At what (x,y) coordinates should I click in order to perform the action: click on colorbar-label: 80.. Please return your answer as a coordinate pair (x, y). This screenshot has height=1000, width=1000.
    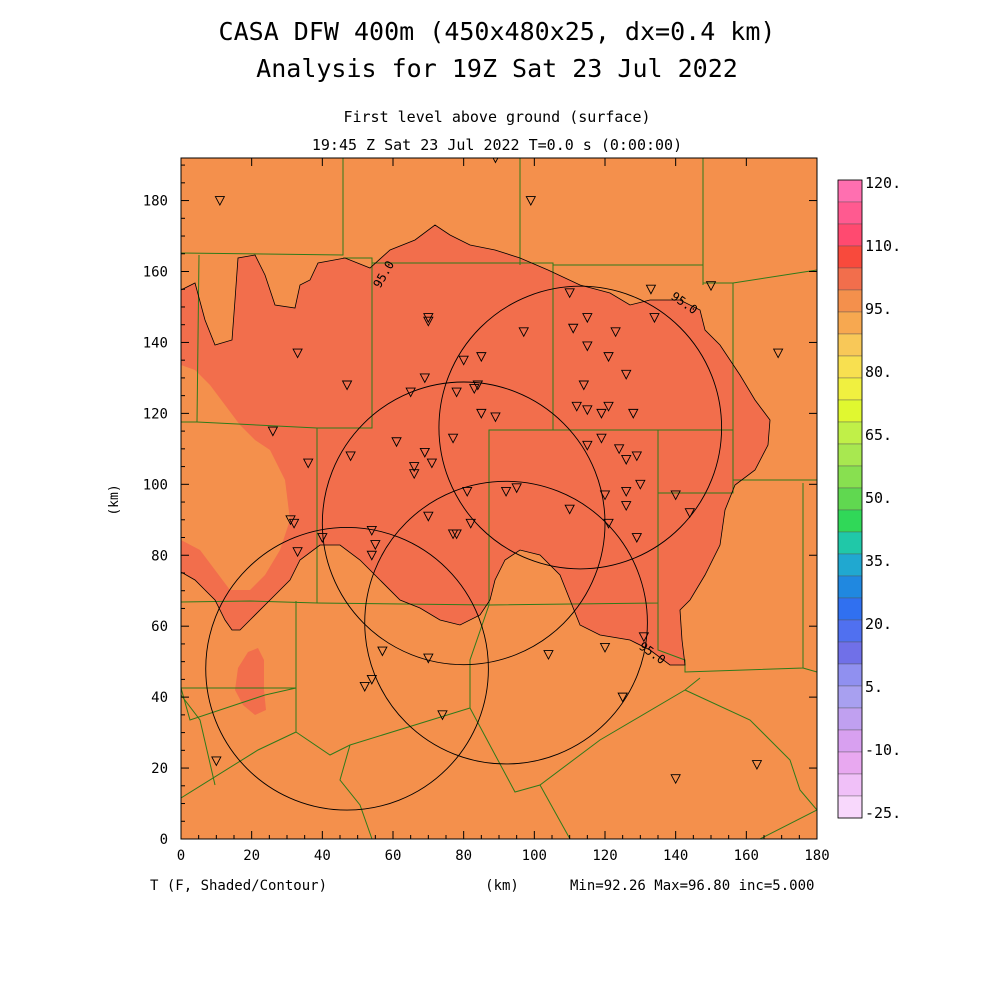
    Looking at the image, I should click on (878, 372).